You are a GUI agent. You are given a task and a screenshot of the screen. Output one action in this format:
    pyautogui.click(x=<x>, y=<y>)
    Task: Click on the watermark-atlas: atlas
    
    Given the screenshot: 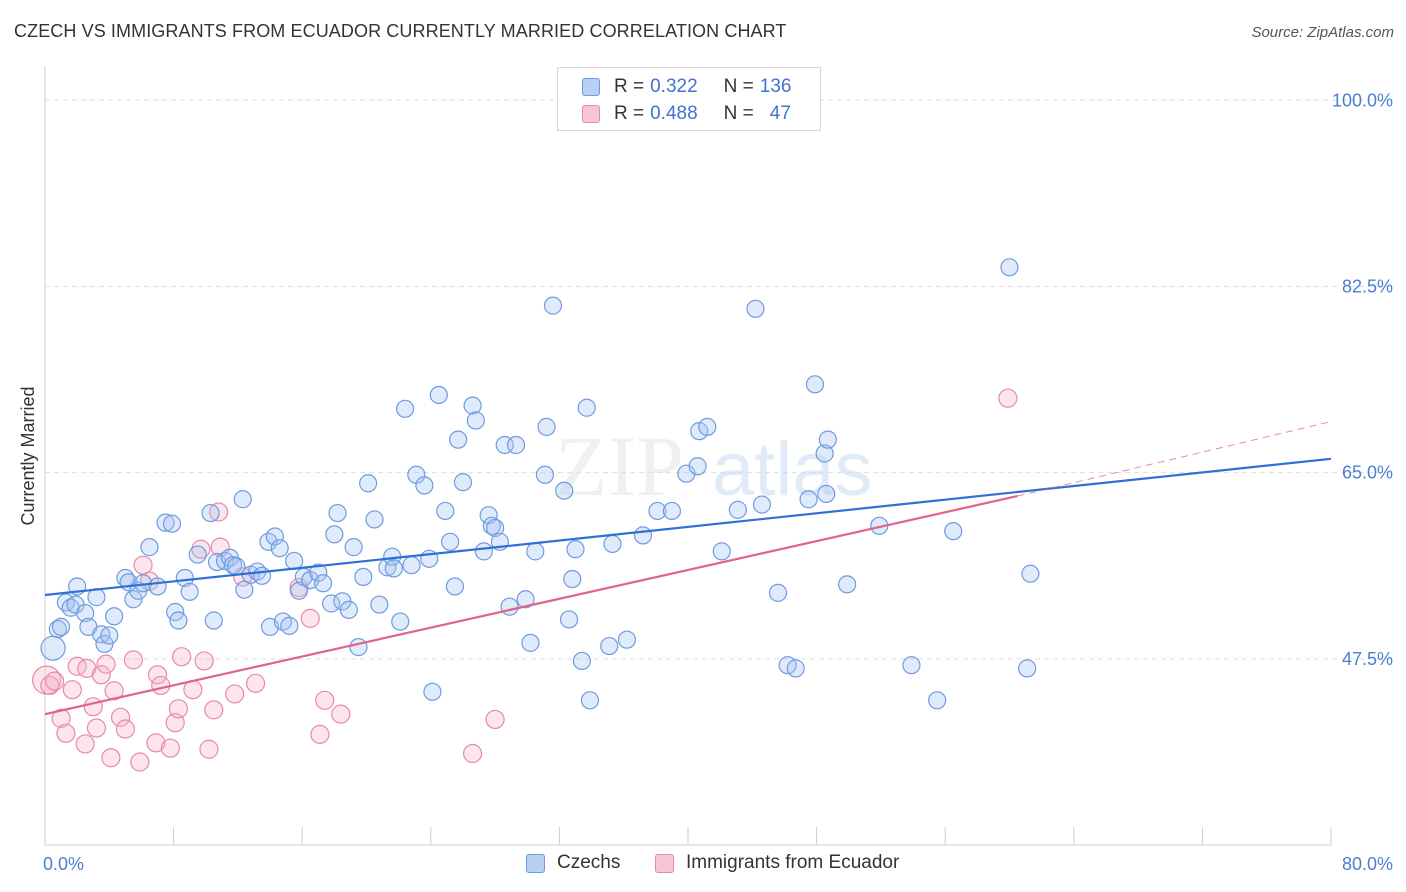 What is the action you would take?
    pyautogui.click(x=792, y=469)
    